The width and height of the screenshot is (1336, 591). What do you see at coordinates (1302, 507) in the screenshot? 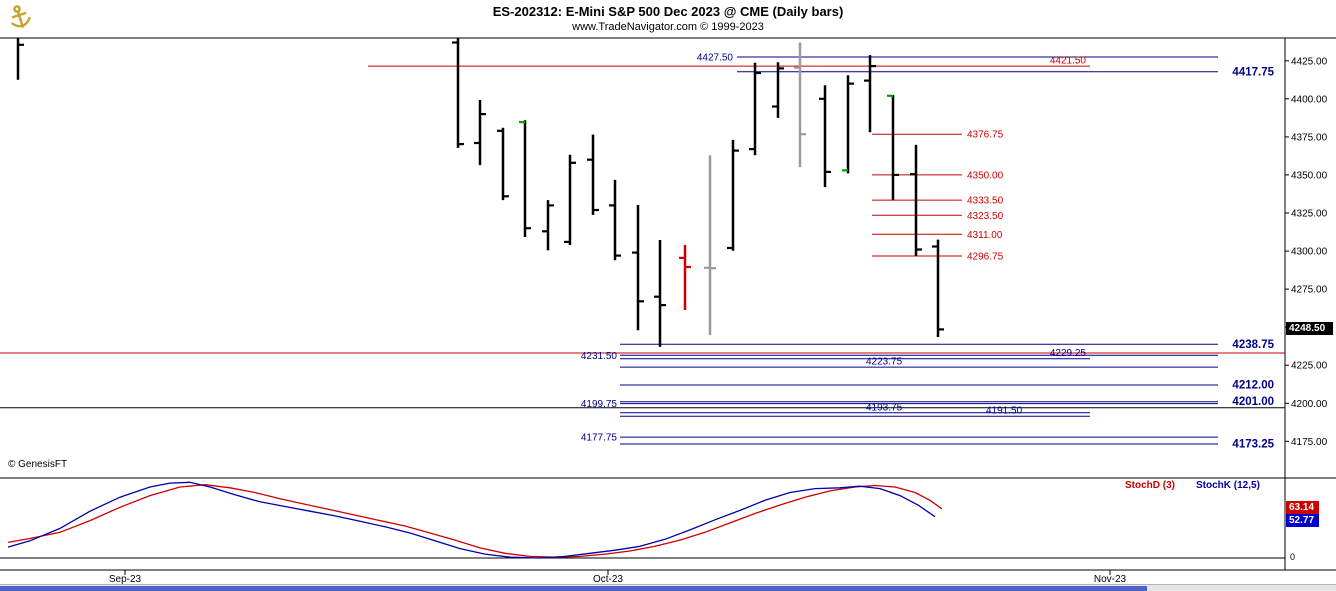
I see `stoch-d-value-badge: 63.14` at bounding box center [1302, 507].